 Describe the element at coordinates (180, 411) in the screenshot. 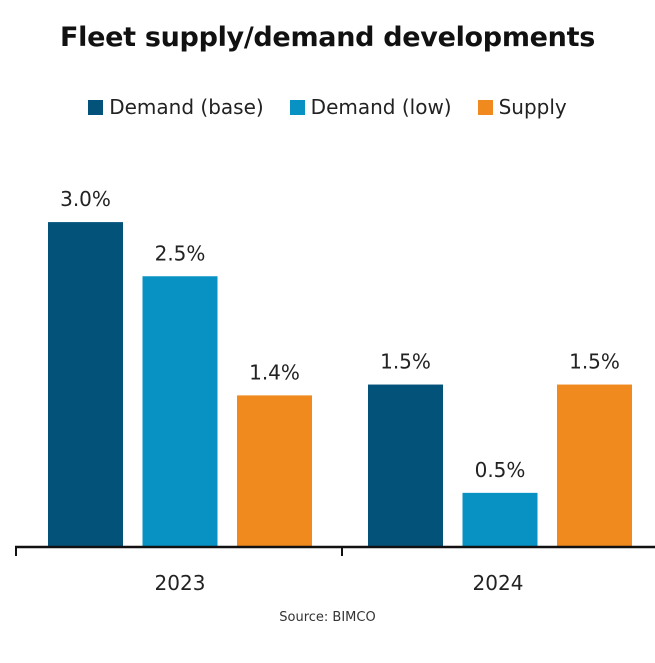

I see `bar-2023-demand-low` at that location.